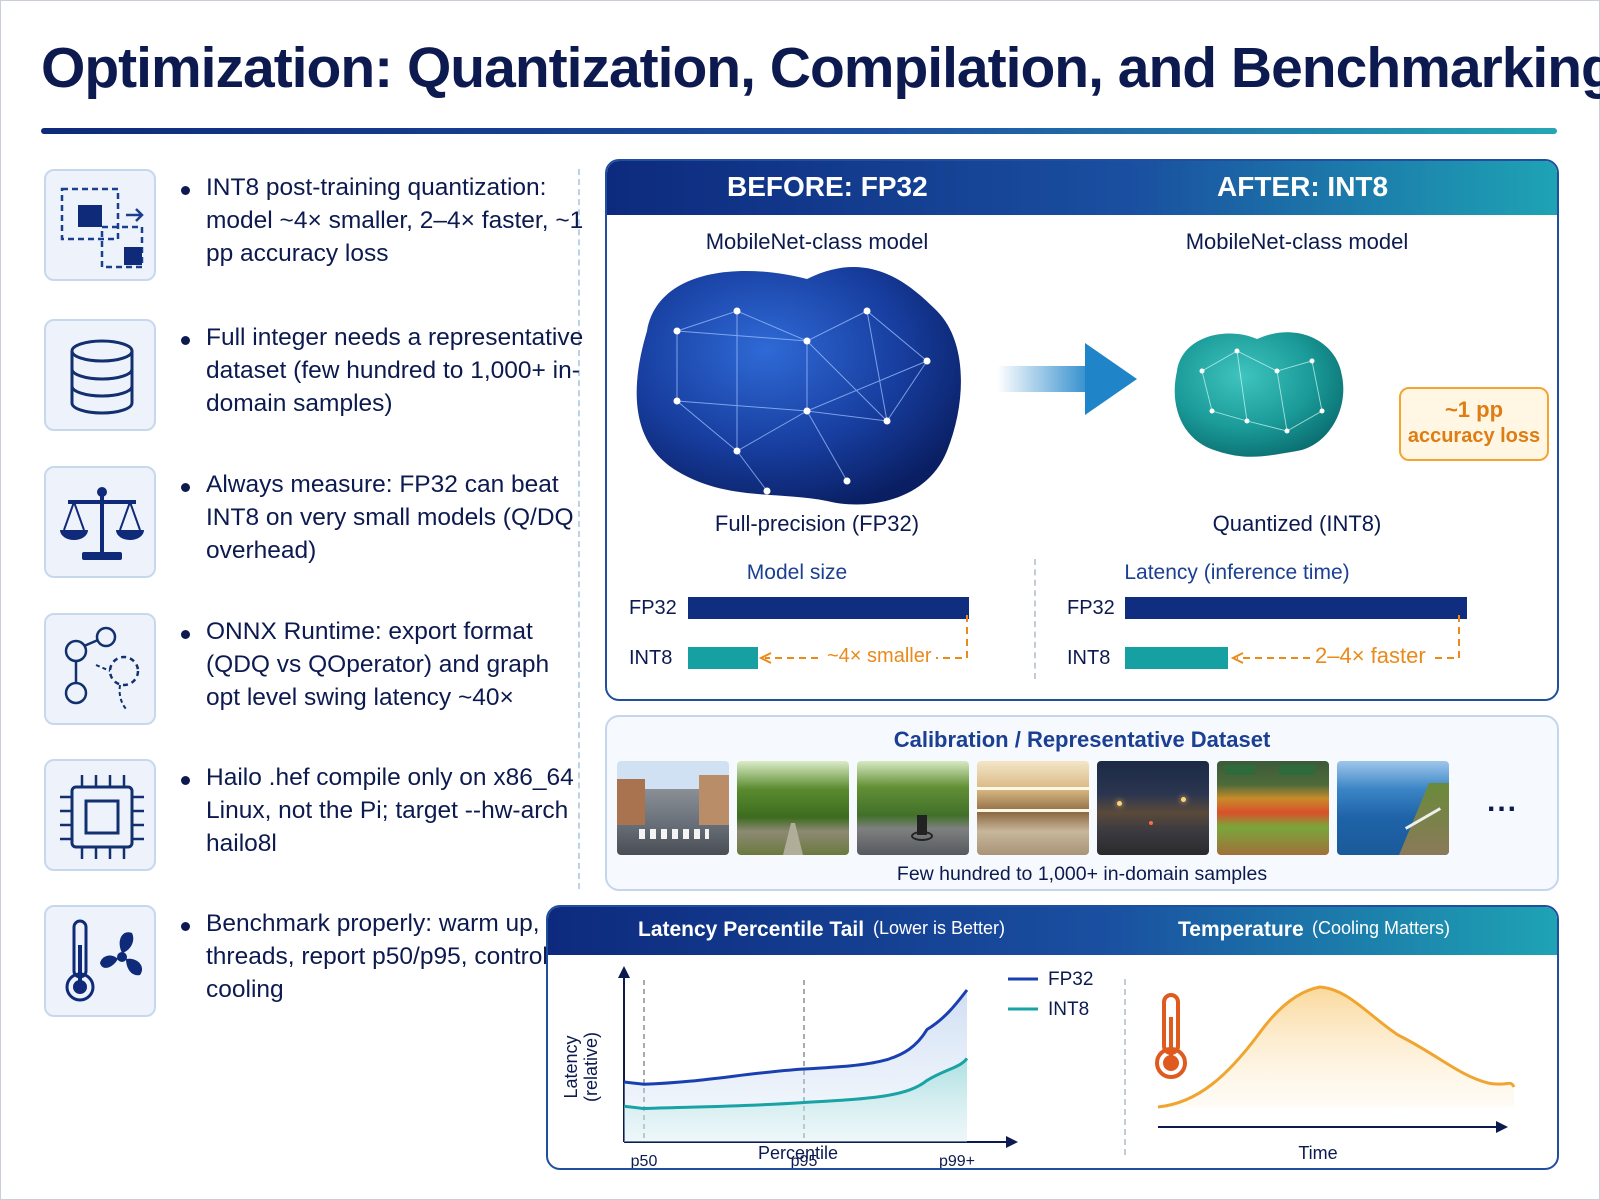 This screenshot has height=1200, width=1600. What do you see at coordinates (1259, 394) in the screenshot?
I see `int8-model-blob` at bounding box center [1259, 394].